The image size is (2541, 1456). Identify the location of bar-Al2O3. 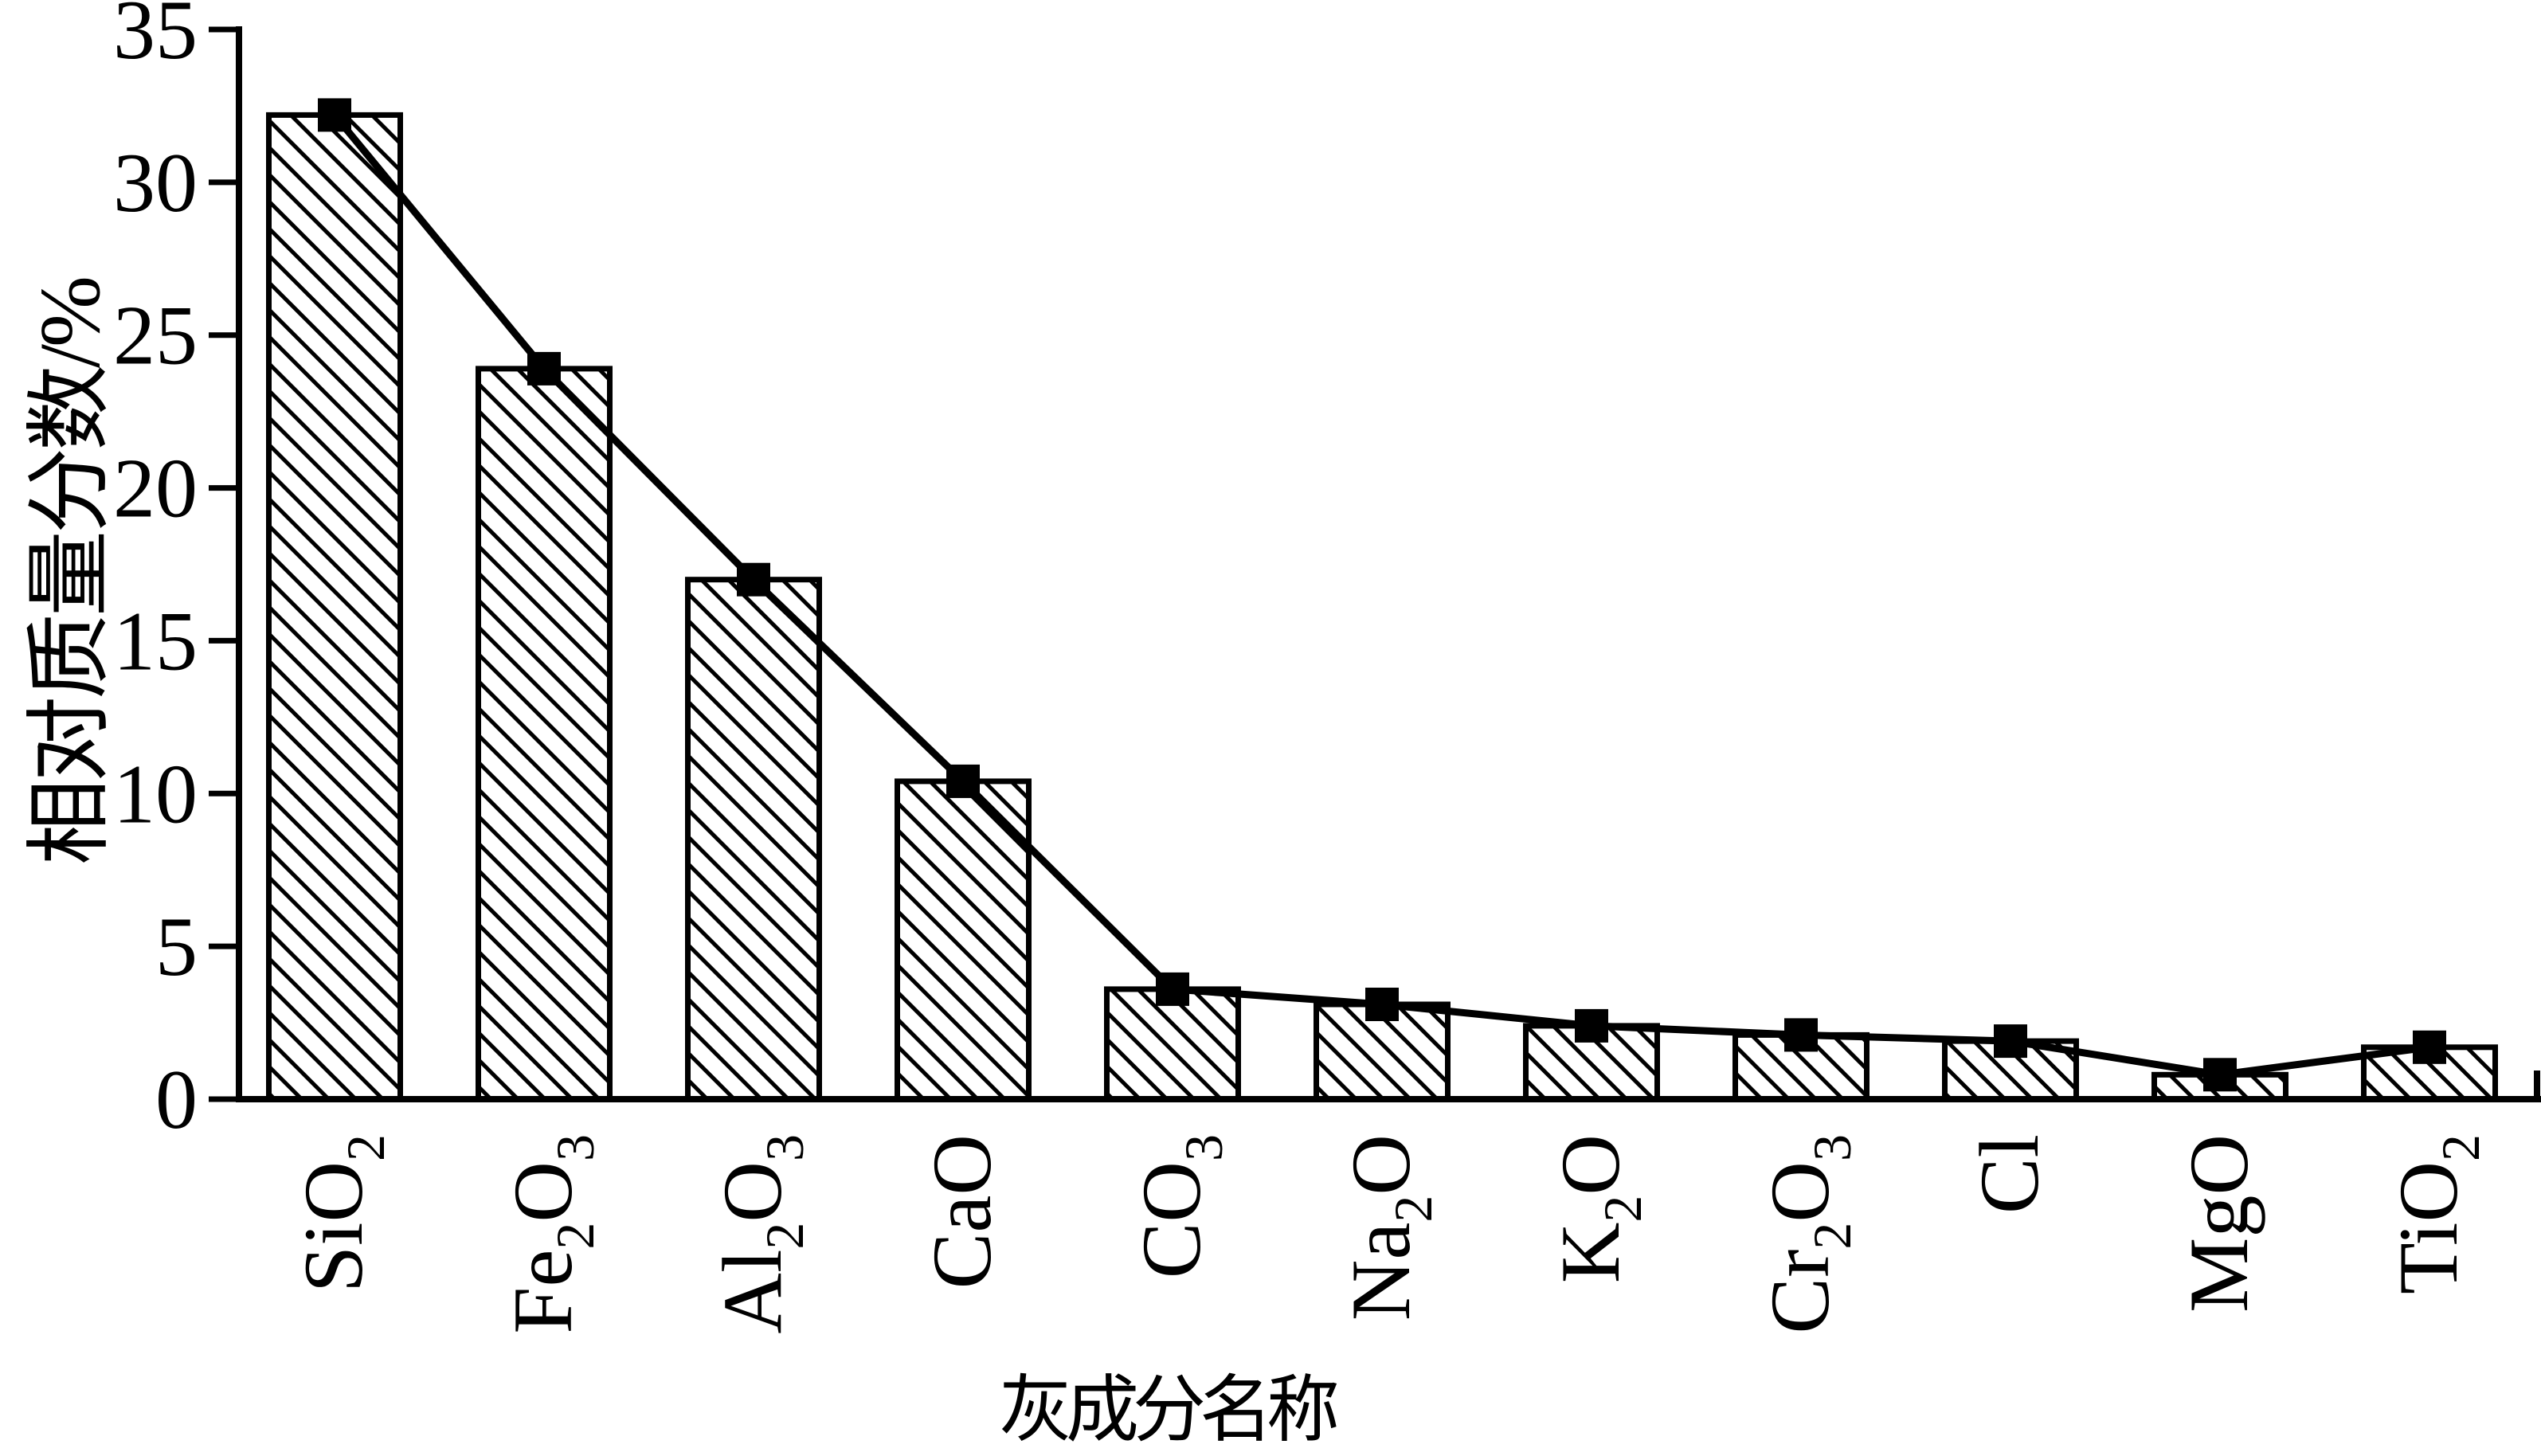
(753, 839).